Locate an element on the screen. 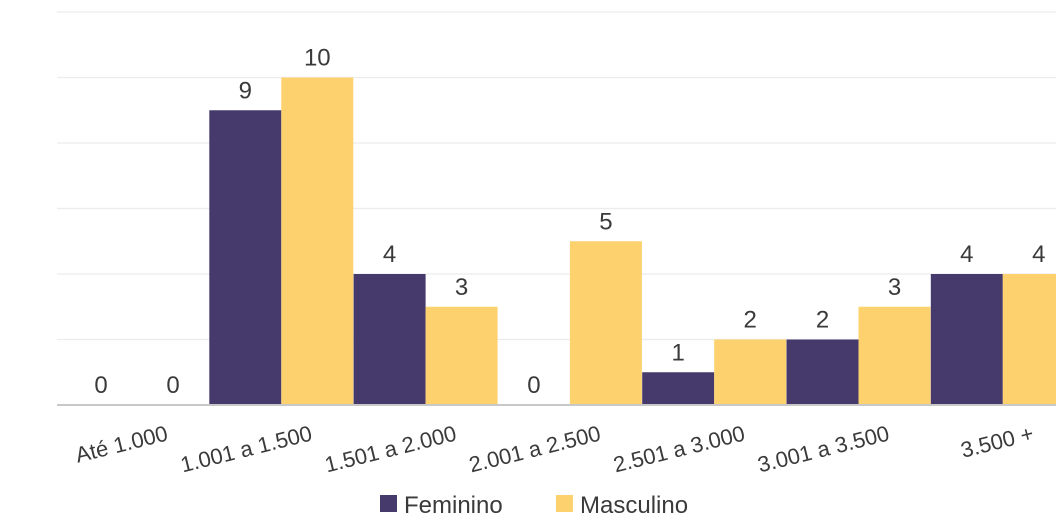  x-tick-label-5: 3.001 a 3.500 is located at coordinates (823, 449).